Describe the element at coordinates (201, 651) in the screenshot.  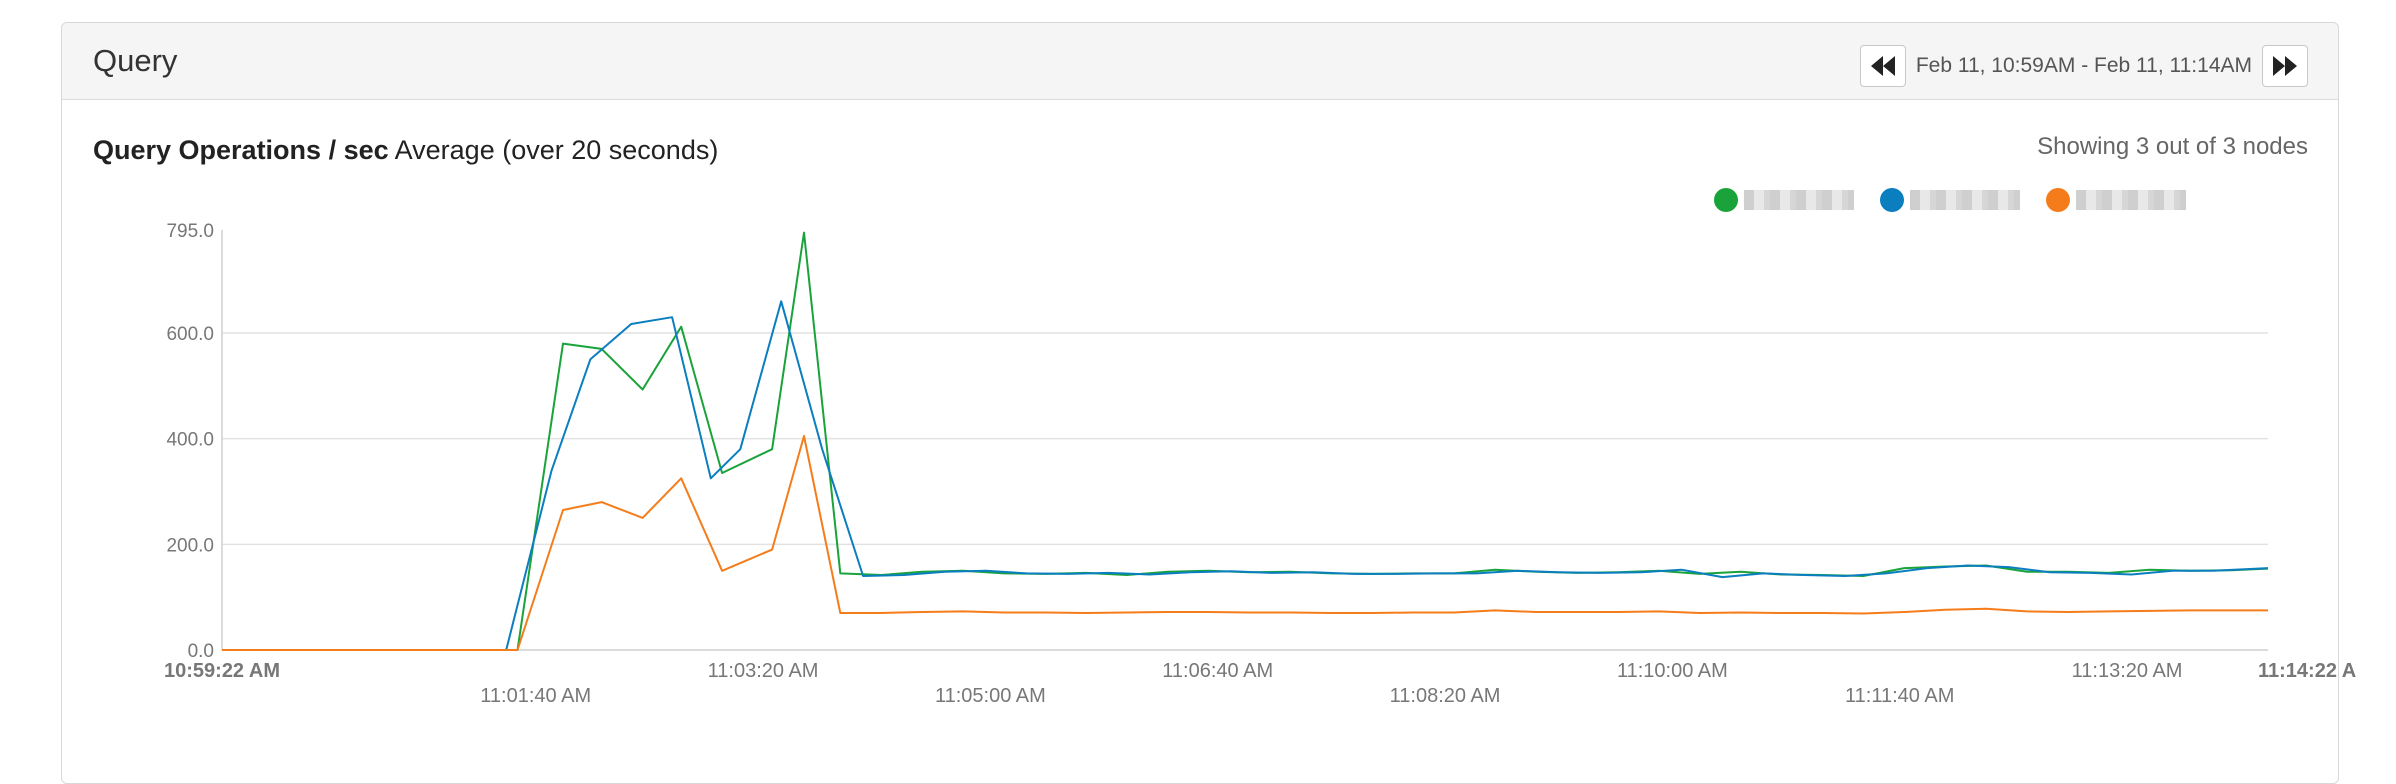
I see `y-tick-label: 0.0` at that location.